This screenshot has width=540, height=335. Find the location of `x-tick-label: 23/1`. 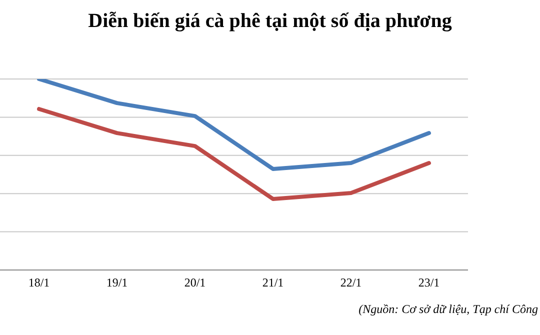

x-tick-label: 23/1 is located at coordinates (429, 283).